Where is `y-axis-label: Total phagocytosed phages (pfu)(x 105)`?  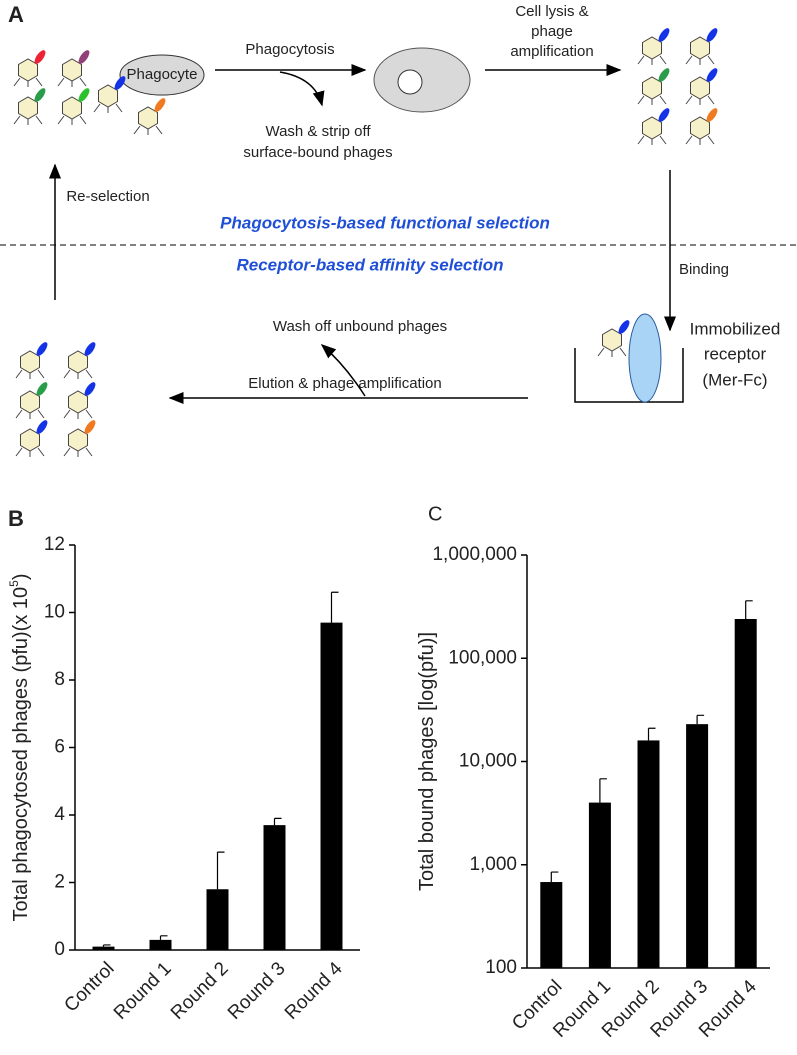
y-axis-label: Total phagocytosed phages (pfu)(x 105) is located at coordinates (19, 747).